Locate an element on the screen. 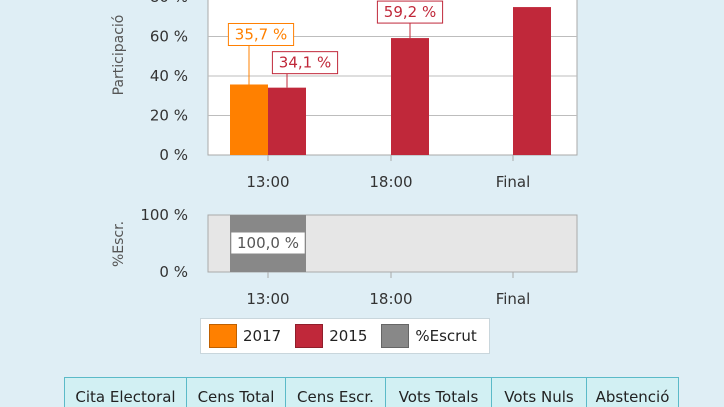 The width and height of the screenshot is (724, 407). data-label-2-escrut-13-00: 100,0 % is located at coordinates (268, 243).